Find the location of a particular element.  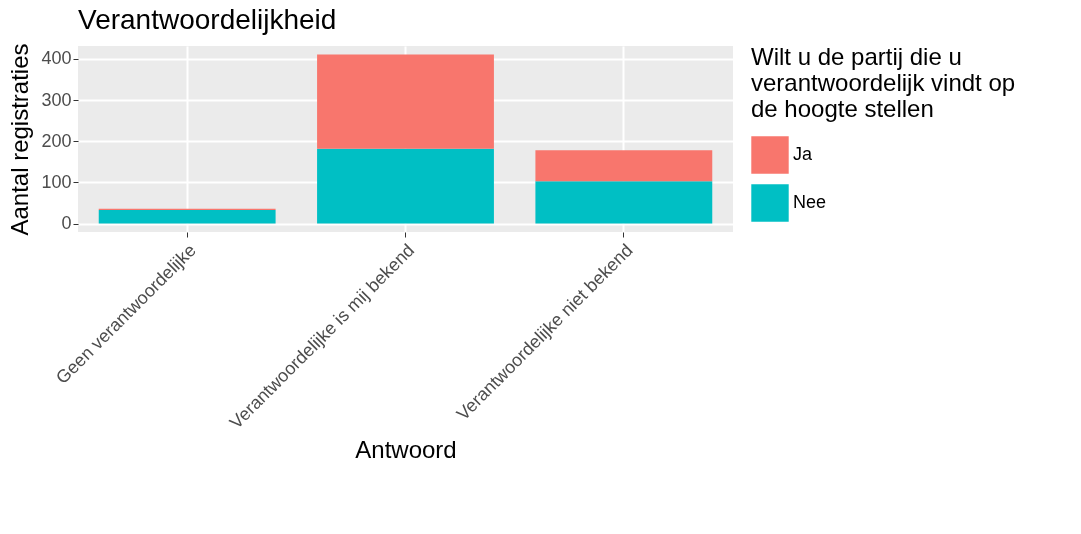

legend-label: Ja is located at coordinates (803, 154).